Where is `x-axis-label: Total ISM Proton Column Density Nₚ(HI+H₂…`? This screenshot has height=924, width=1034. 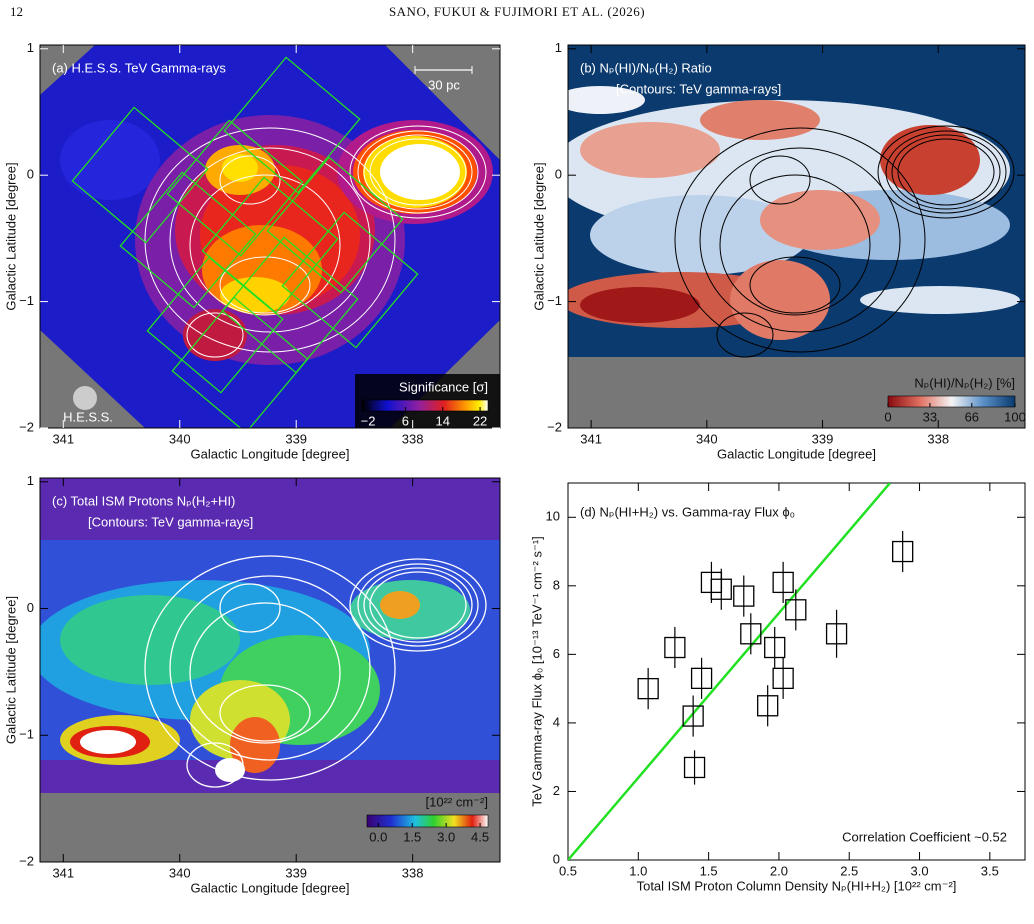
x-axis-label: Total ISM Proton Column Density Nₚ(HI+H₂… is located at coordinates (797, 885).